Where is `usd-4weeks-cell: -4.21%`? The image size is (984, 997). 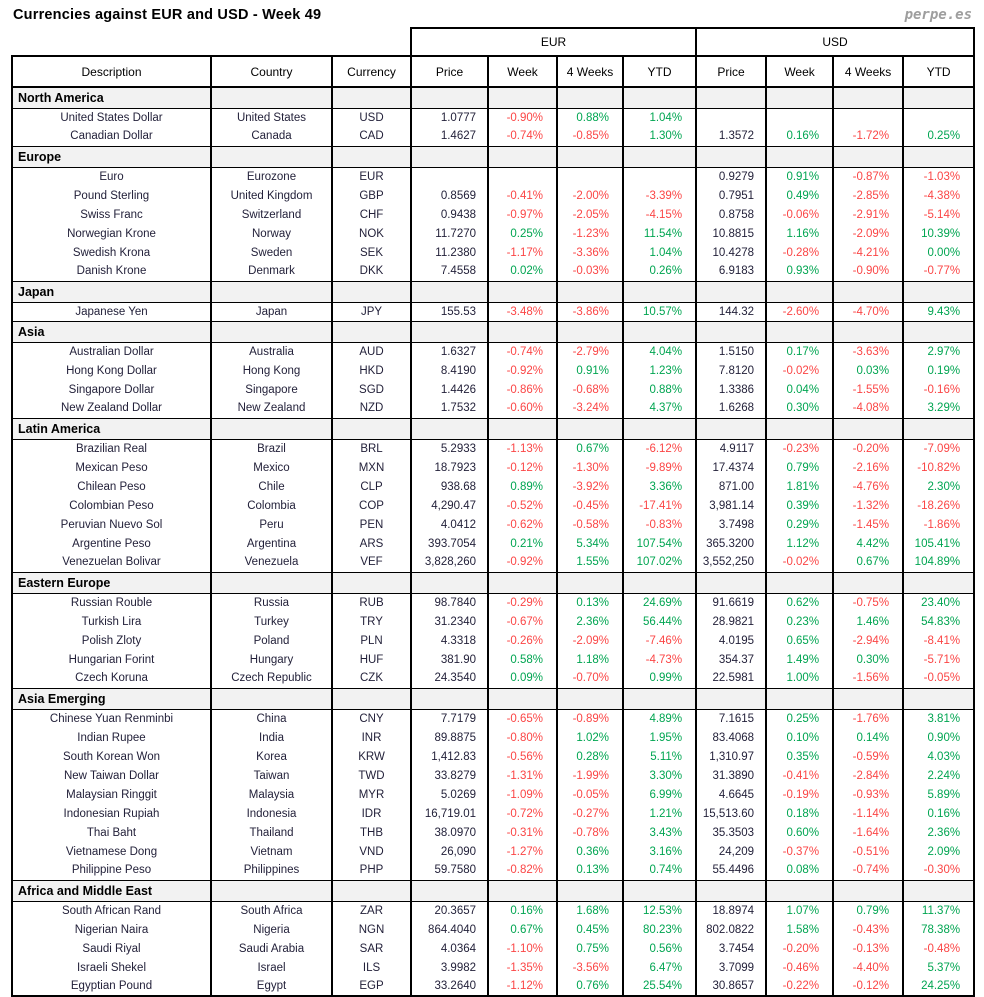 usd-4weeks-cell: -4.21% is located at coordinates (868, 252).